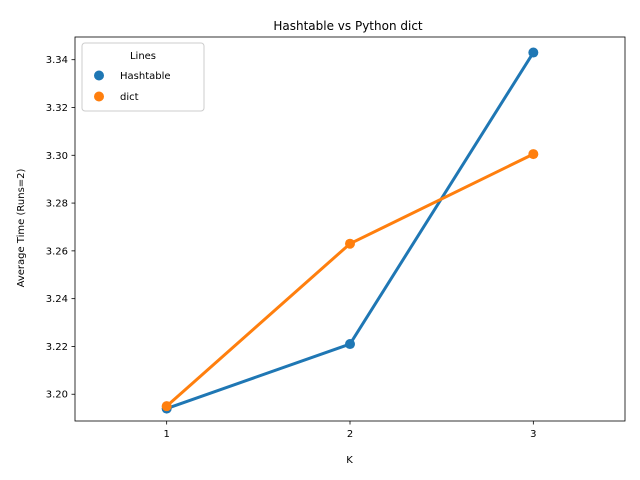  What do you see at coordinates (57, 156) in the screenshot?
I see `y-tick-label: 3.30` at bounding box center [57, 156].